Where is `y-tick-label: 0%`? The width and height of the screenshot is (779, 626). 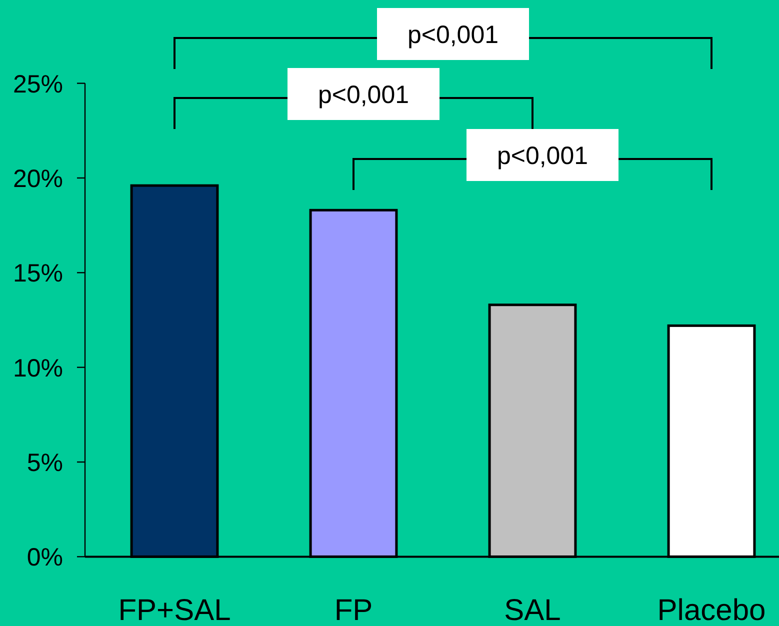
y-tick-label: 0% is located at coordinates (44, 558).